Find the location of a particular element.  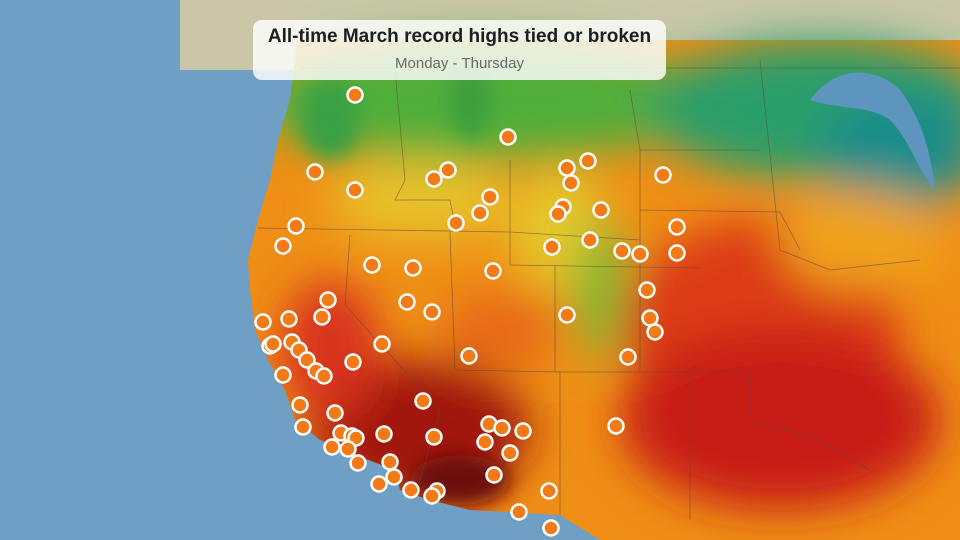

great-lakes is located at coordinates (872, 131).